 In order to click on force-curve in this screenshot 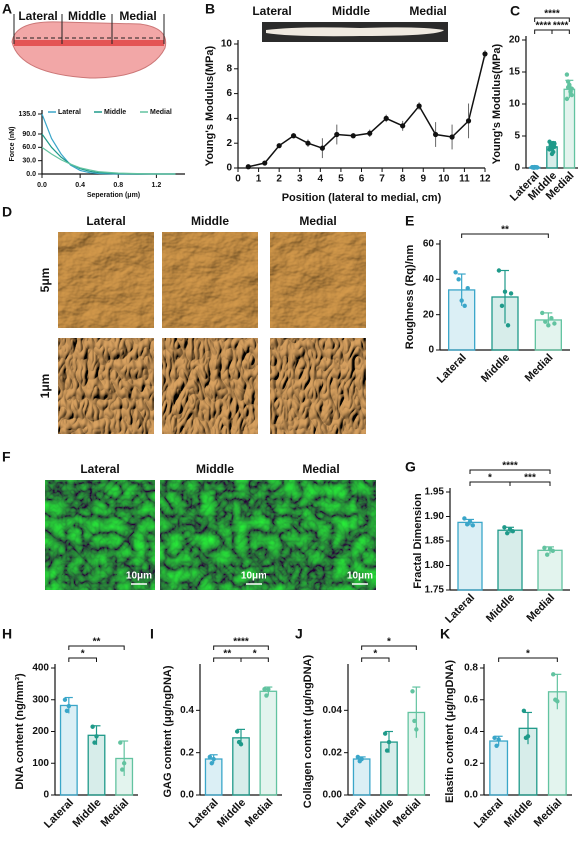, I will do `click(108, 160)`.